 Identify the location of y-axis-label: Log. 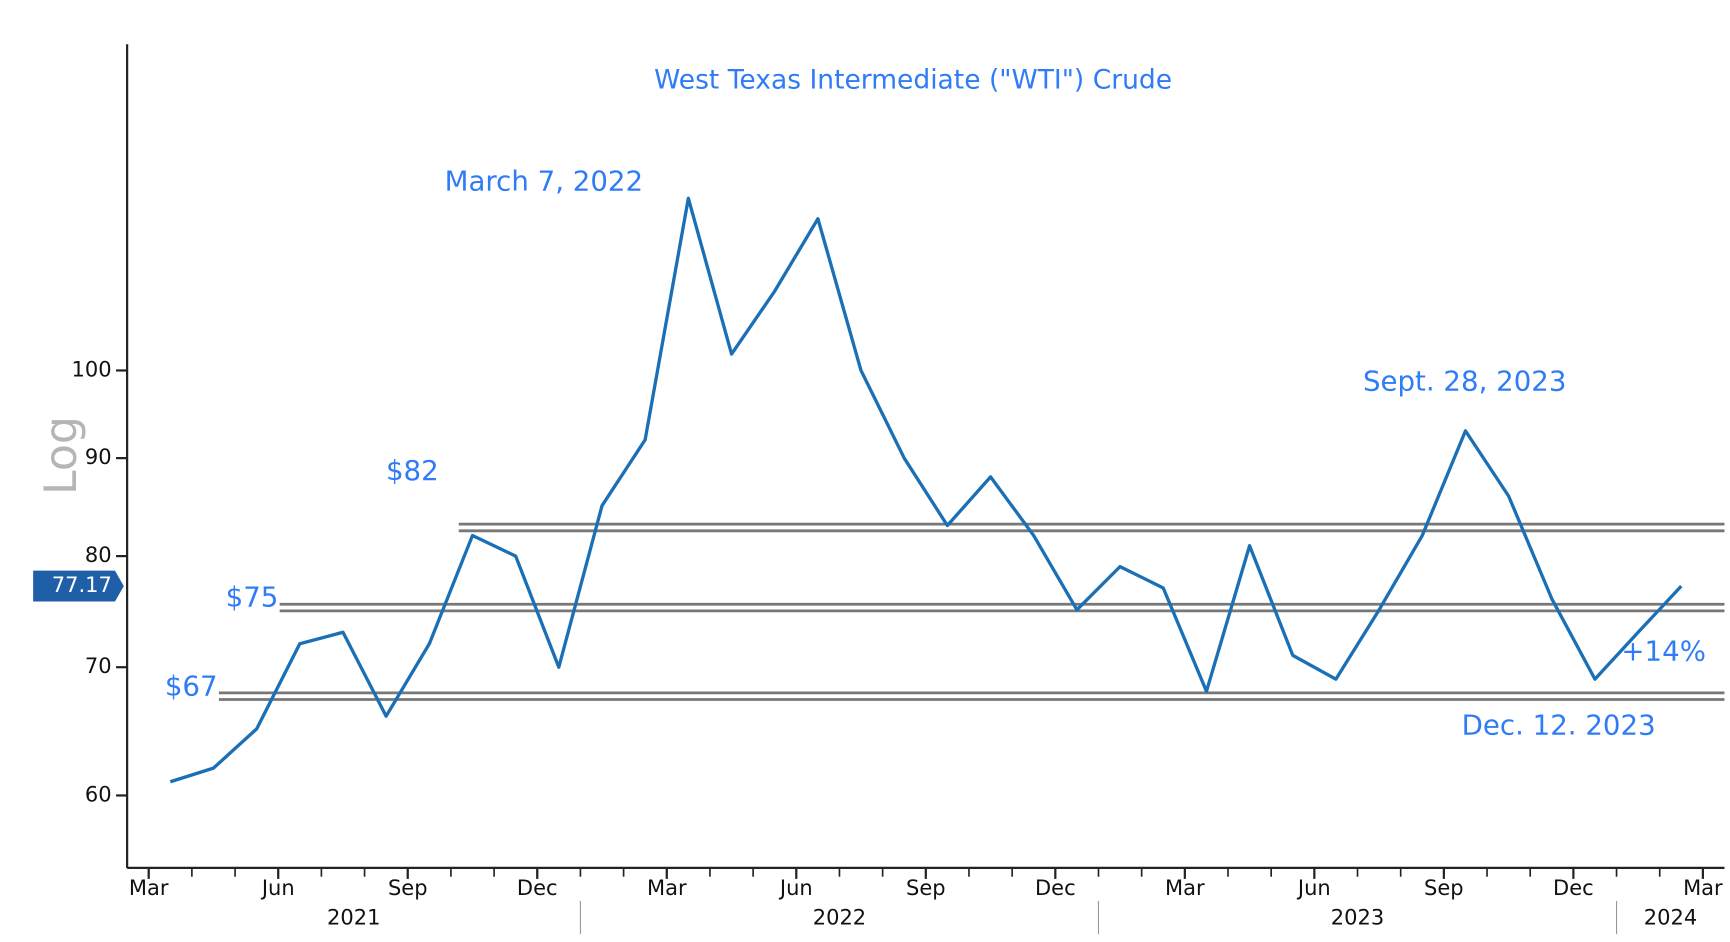
(61, 455).